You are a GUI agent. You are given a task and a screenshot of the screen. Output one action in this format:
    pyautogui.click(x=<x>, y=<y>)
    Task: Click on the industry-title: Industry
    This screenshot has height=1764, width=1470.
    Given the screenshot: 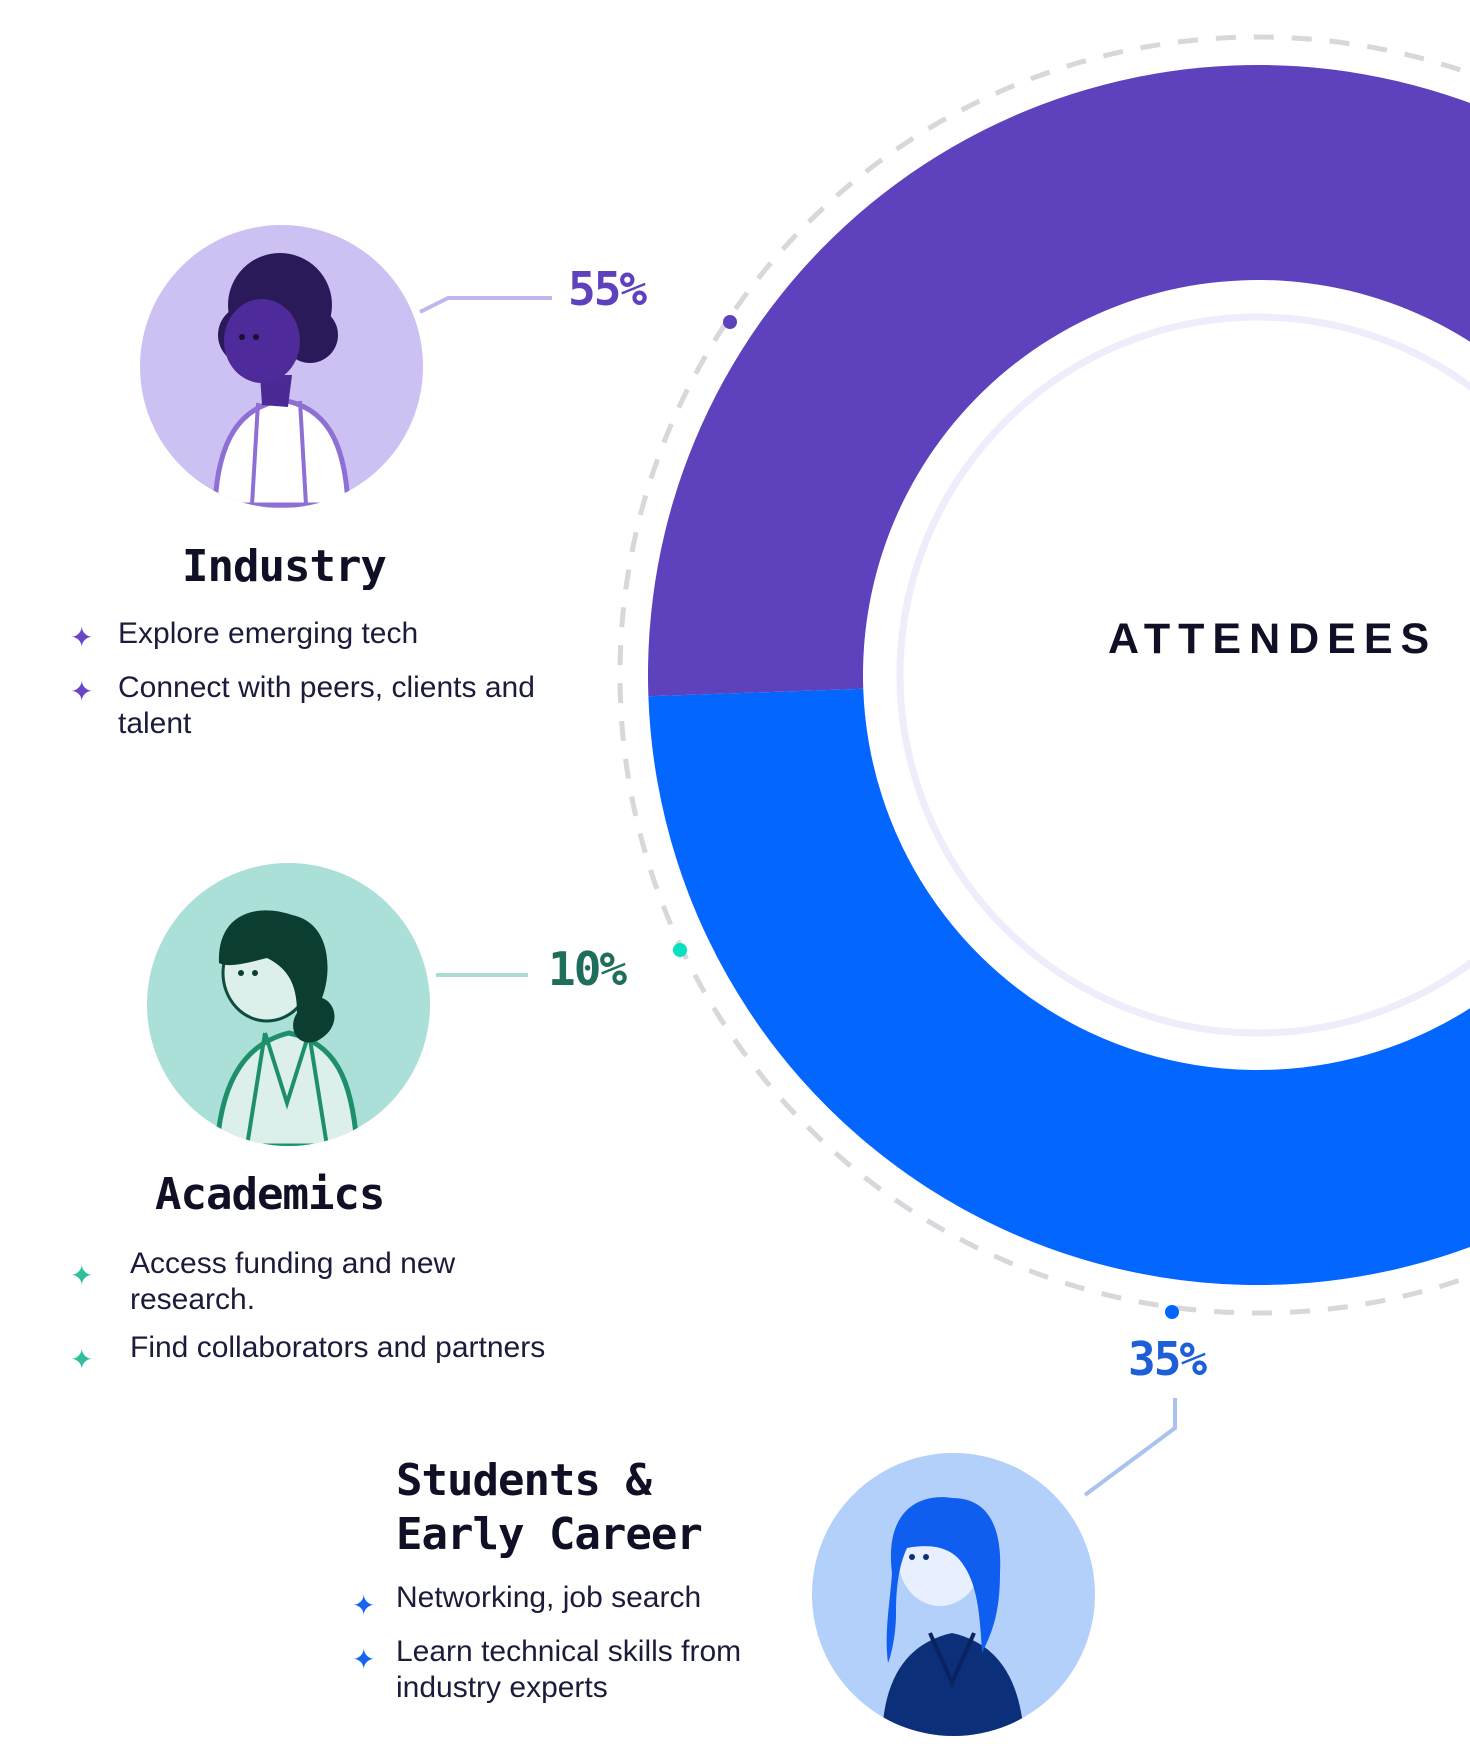 What is the action you would take?
    pyautogui.click(x=284, y=566)
    